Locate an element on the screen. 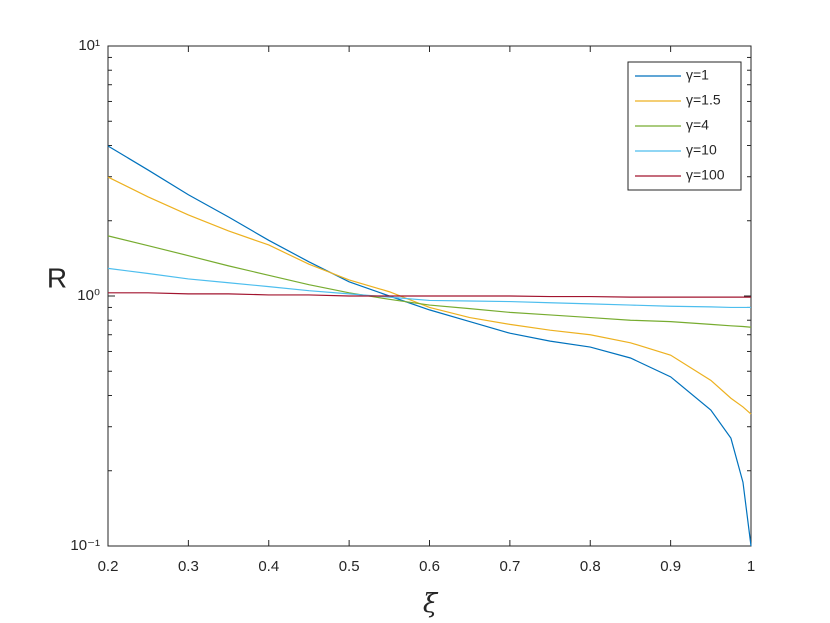  x-tick-label: 0.3 is located at coordinates (188, 566).